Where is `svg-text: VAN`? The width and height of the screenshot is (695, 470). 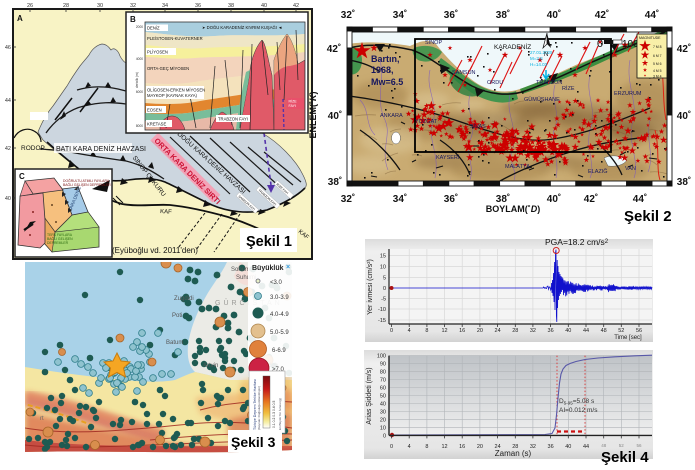
svg-text: VAN is located at coordinates (630, 169).